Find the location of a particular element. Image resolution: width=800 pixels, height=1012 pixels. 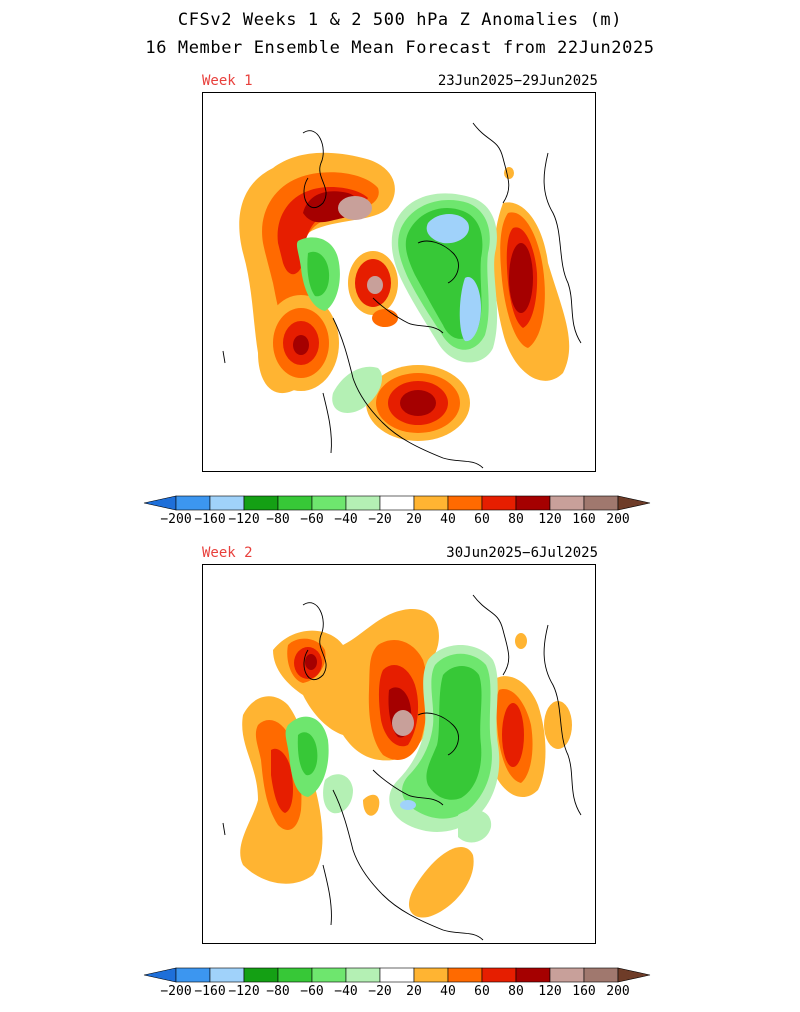

panel-week1-label: Week 1 is located at coordinates (227, 81).